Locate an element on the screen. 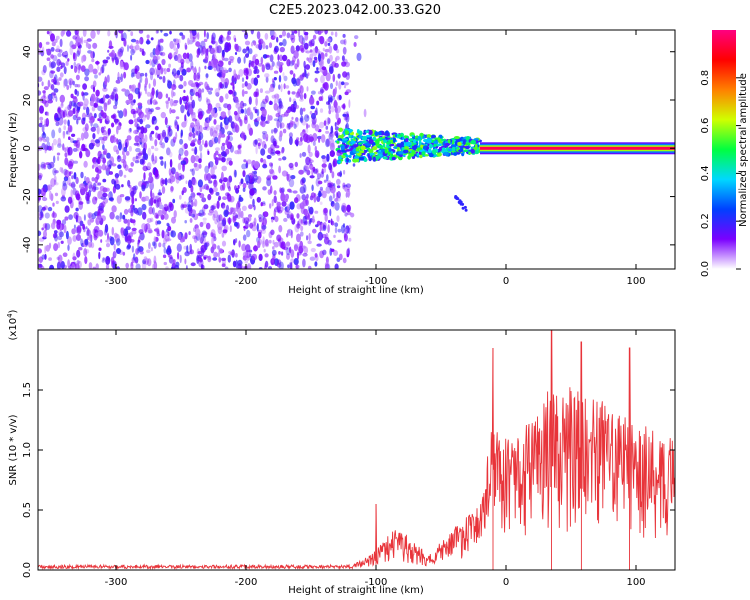  snr-y-axis-label: SNR (10 * v/v) is located at coordinates (13, 449).